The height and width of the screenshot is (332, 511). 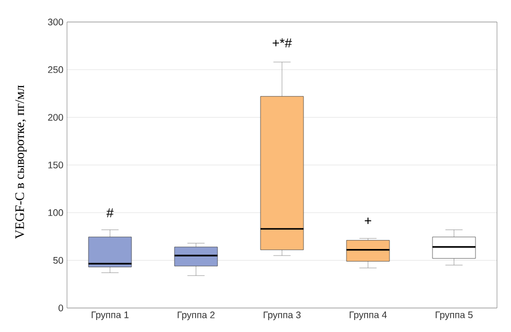 I want to click on x-tick-label: Группа 2, so click(x=196, y=316).